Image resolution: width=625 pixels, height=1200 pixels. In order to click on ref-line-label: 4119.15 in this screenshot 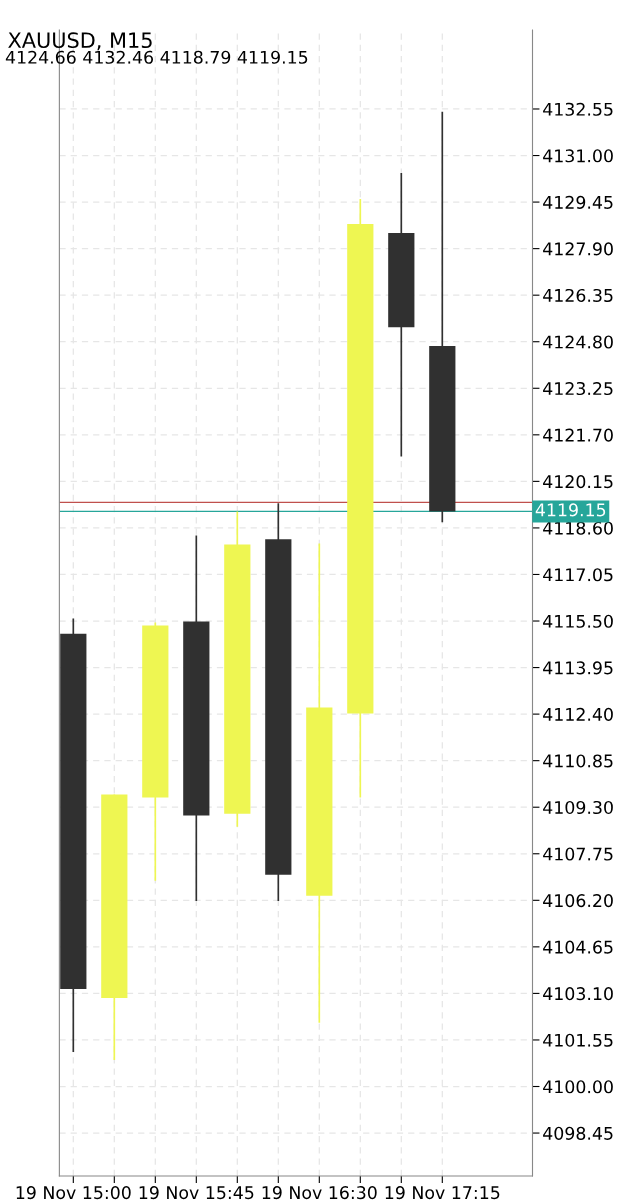, I will do `click(570, 510)`.